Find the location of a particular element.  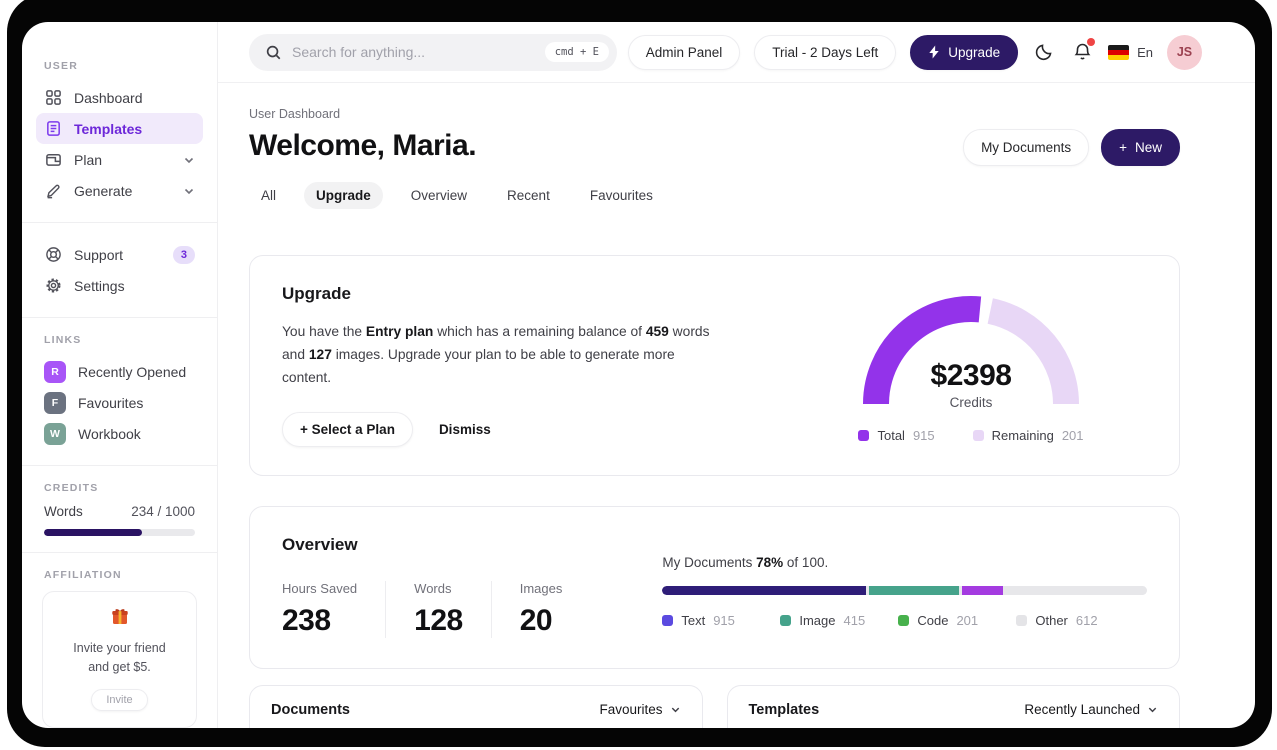

gift-icon is located at coordinates (120, 616).